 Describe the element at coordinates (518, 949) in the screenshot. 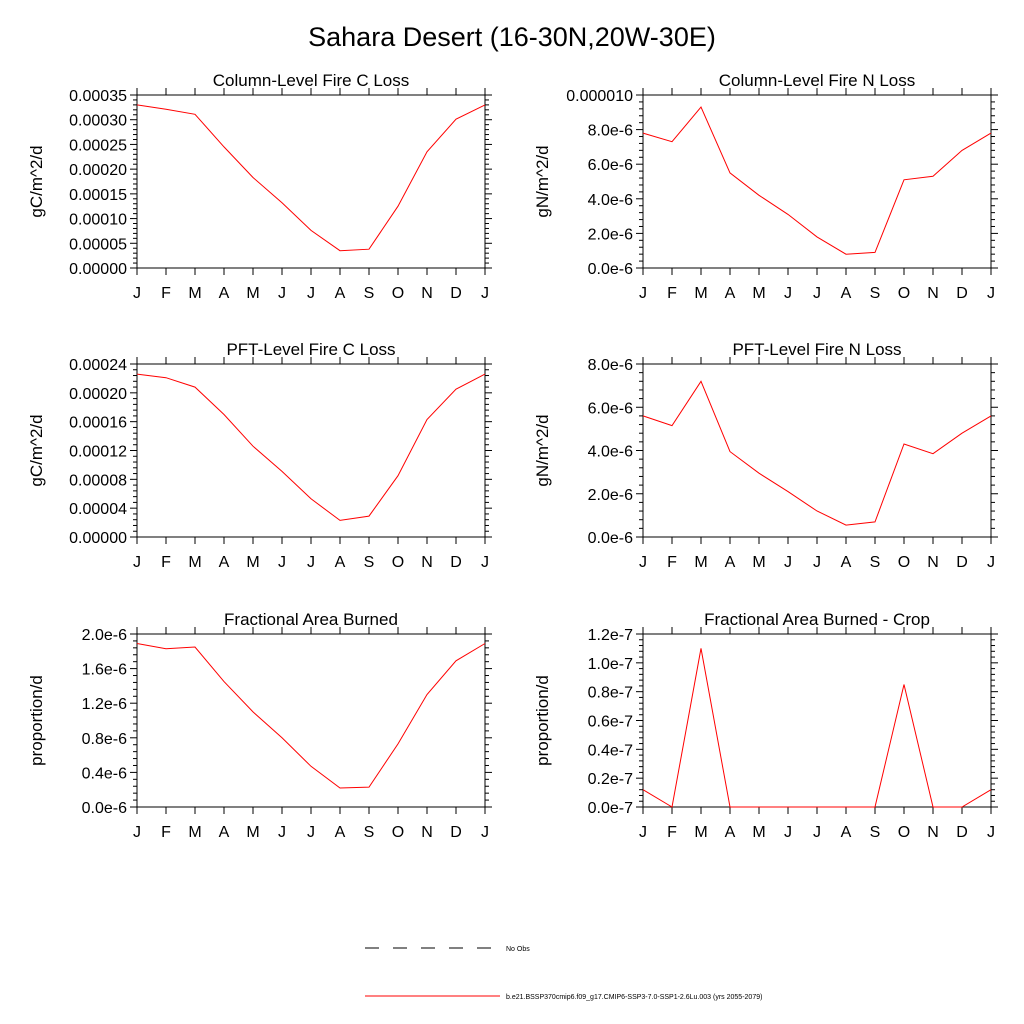

I see `legend-label-no-obs: No Obs` at that location.